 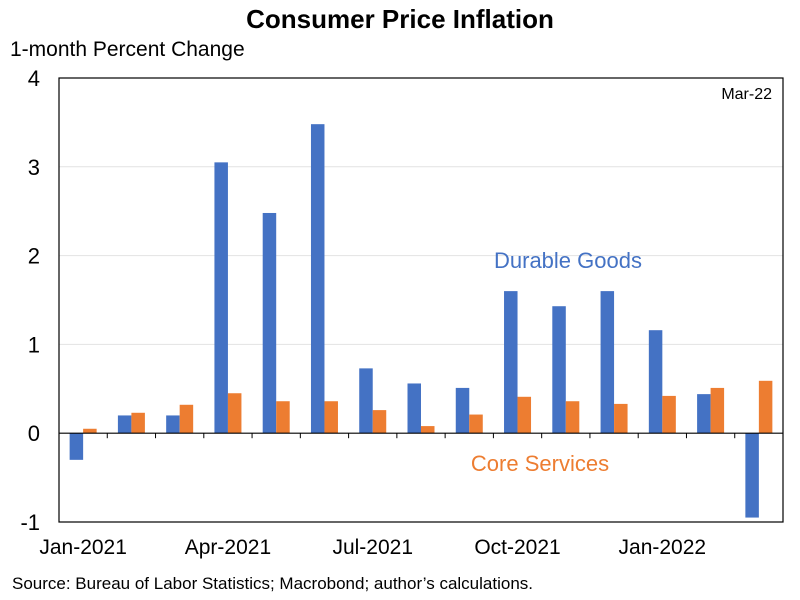 I want to click on y-tick-label: 2, so click(x=34, y=256).